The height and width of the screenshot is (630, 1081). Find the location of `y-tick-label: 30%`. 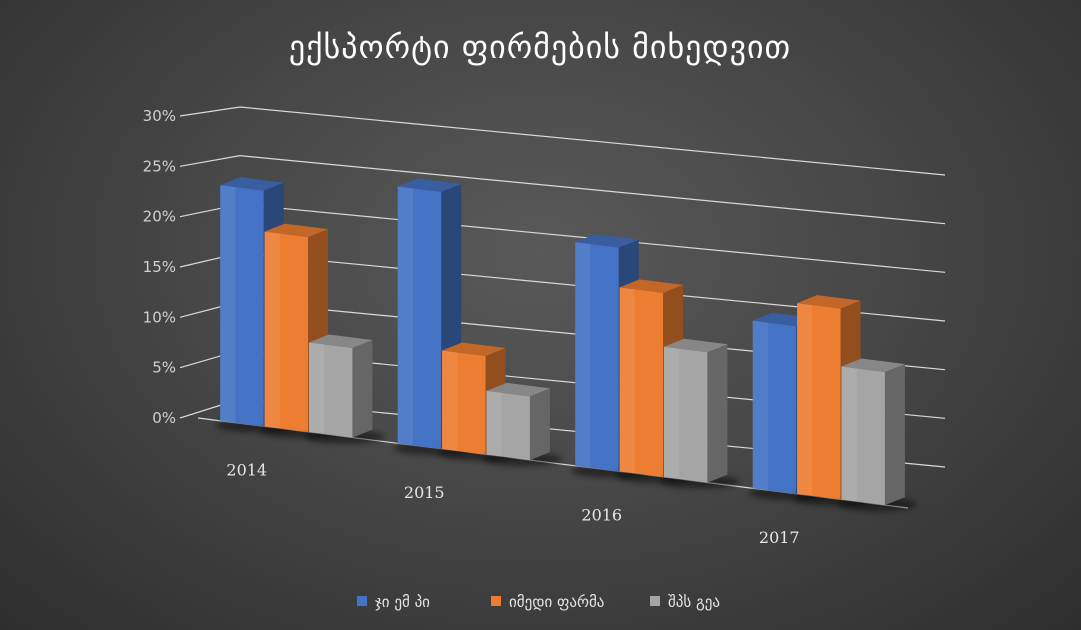

y-tick-label: 30% is located at coordinates (159, 116).